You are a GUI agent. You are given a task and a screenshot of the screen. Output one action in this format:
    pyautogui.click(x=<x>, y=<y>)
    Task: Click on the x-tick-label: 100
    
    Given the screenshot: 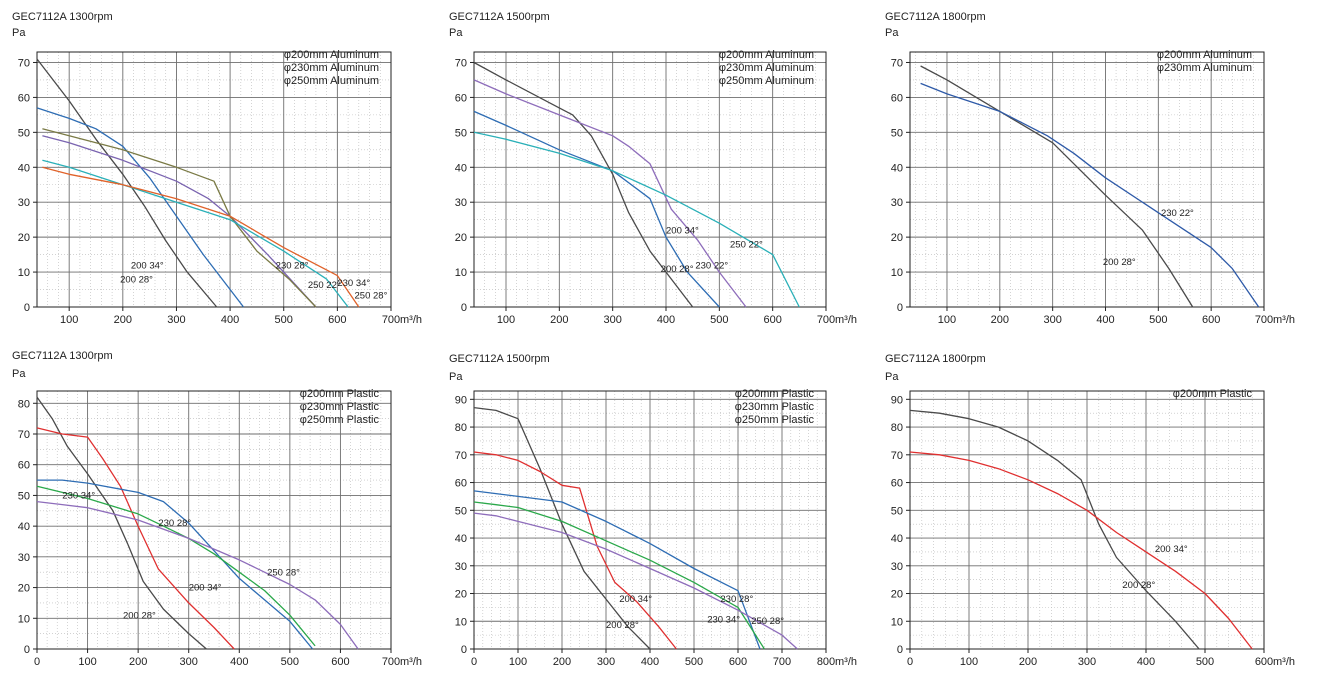 What is the action you would take?
    pyautogui.click(x=87, y=662)
    